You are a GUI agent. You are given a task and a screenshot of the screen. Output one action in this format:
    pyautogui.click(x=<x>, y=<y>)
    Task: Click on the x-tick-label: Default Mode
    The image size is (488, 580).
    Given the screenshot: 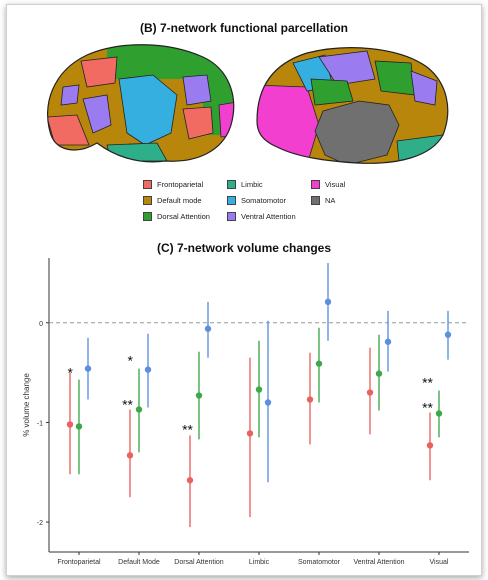 What is the action you would take?
    pyautogui.click(x=139, y=562)
    